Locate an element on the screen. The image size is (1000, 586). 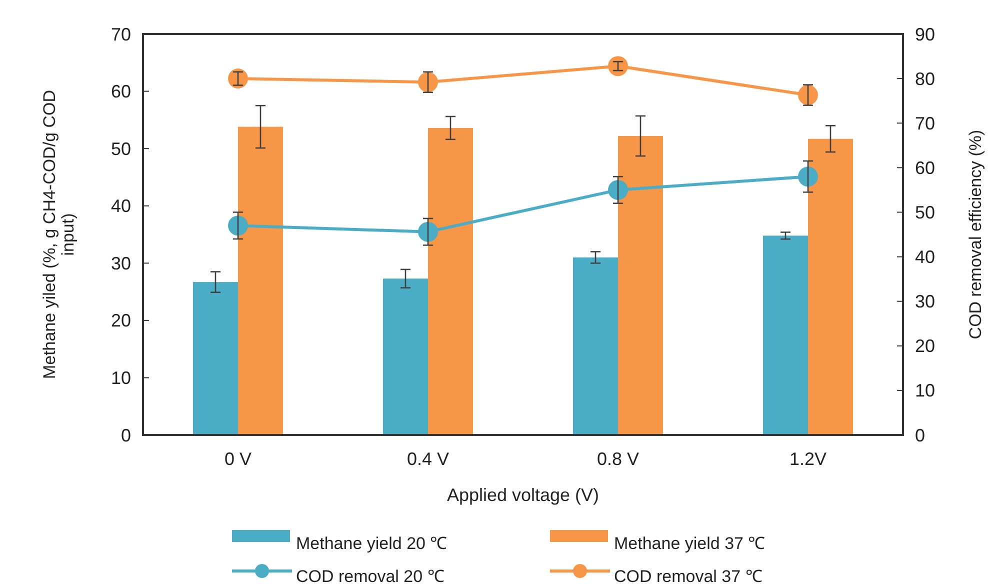
y2-tick-label: 70 is located at coordinates (925, 123).